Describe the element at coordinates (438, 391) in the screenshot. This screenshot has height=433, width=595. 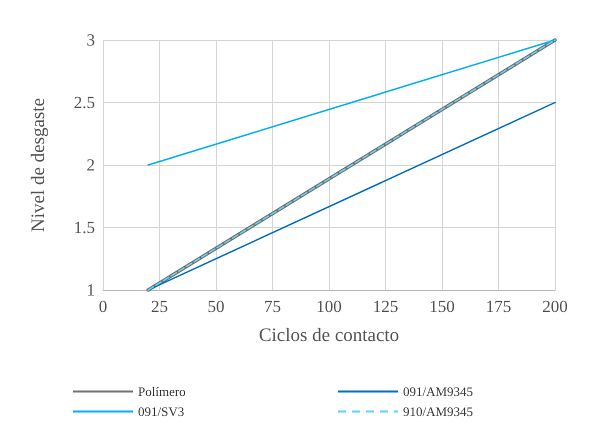
I see `legend-label: 091/AM9345` at that location.